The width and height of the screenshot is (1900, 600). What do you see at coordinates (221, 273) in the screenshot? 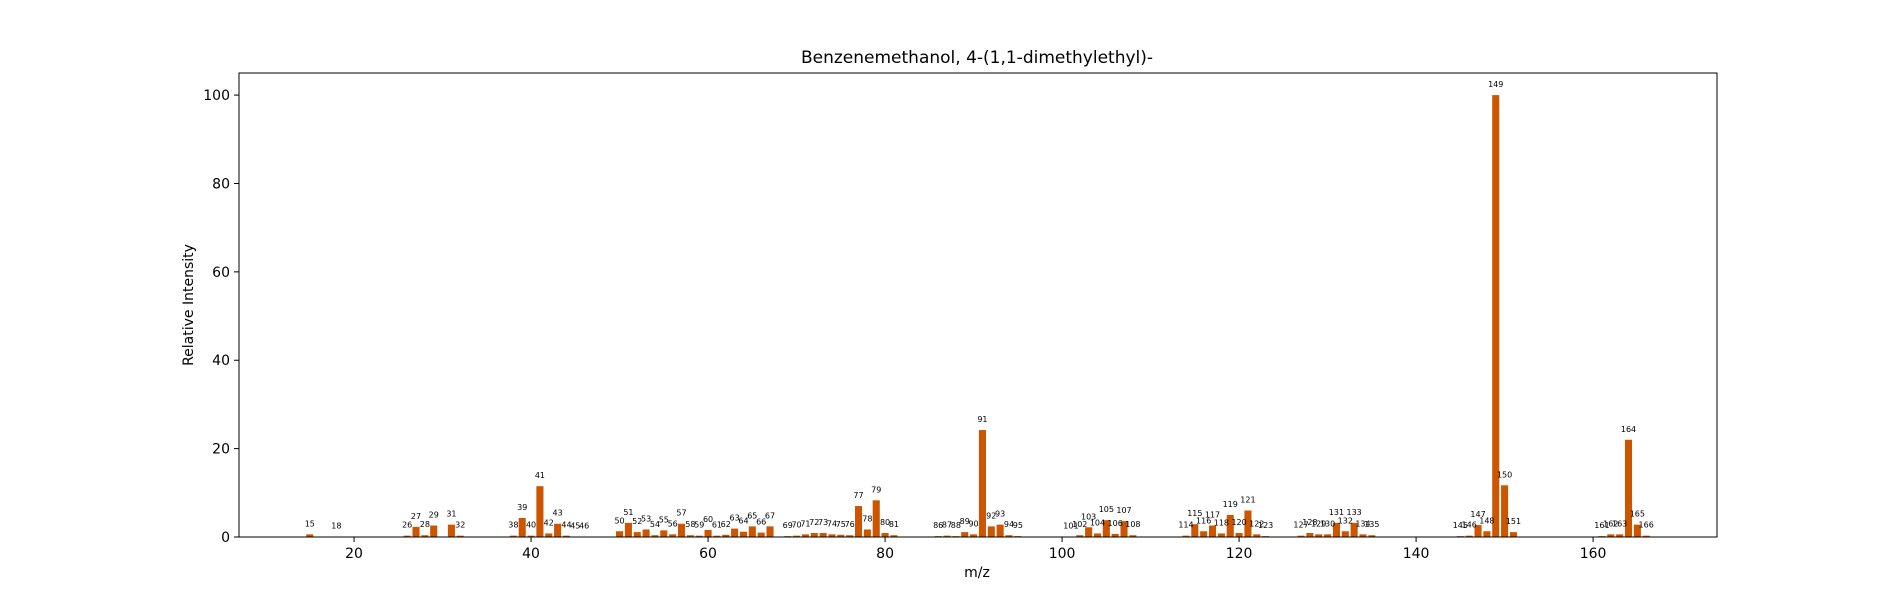
I see `y-tick-label: 60` at bounding box center [221, 273].